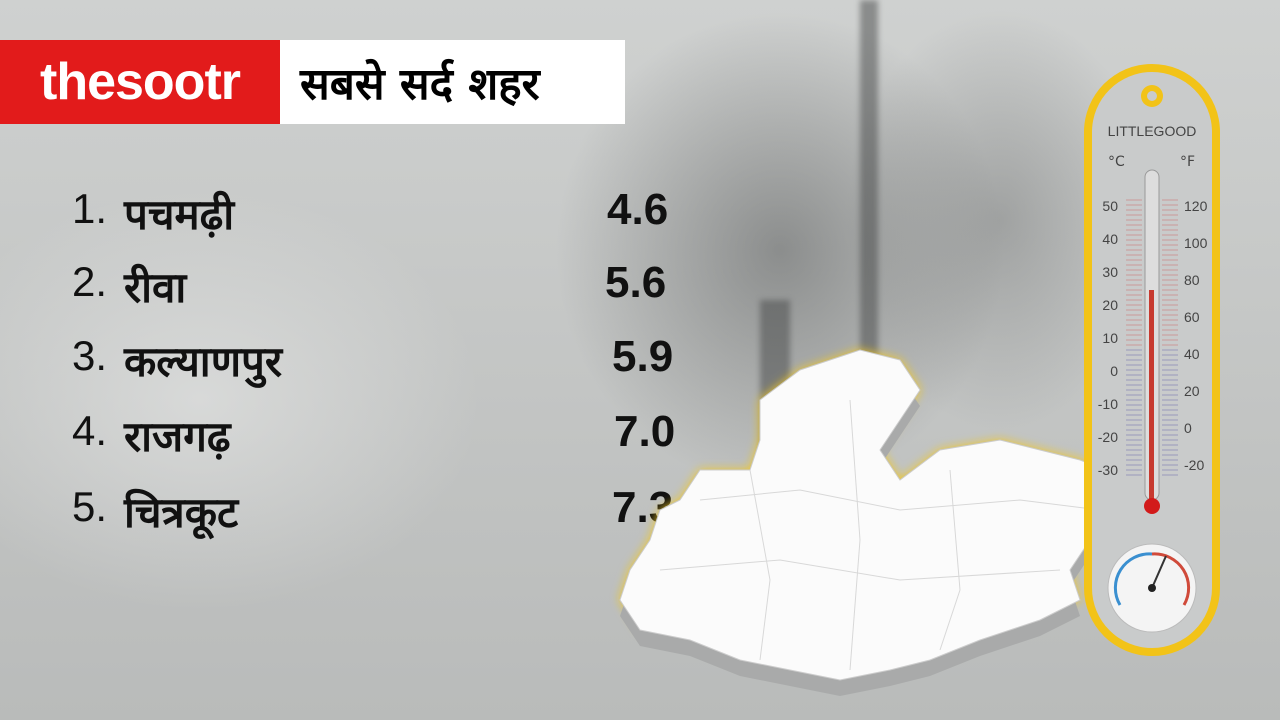 Image resolution: width=1280 pixels, height=720 pixels. Describe the element at coordinates (392, 215) in the screenshot. I see `list-item: 1. पचमढ़ी 4.6` at that location.